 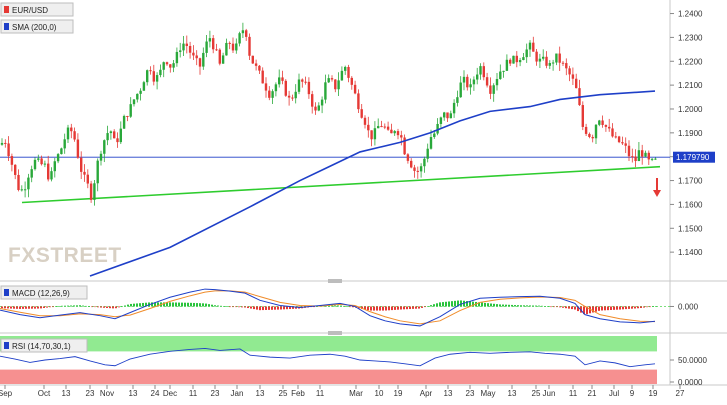 What do you see at coordinates (41, 293) in the screenshot?
I see `legend-label: MACD (12,26,9)` at bounding box center [41, 293].